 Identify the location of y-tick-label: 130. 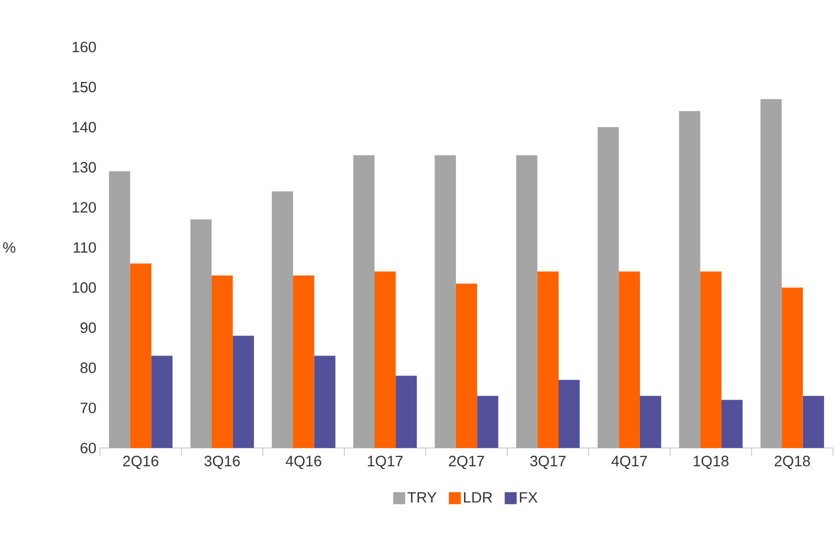
(84, 167).